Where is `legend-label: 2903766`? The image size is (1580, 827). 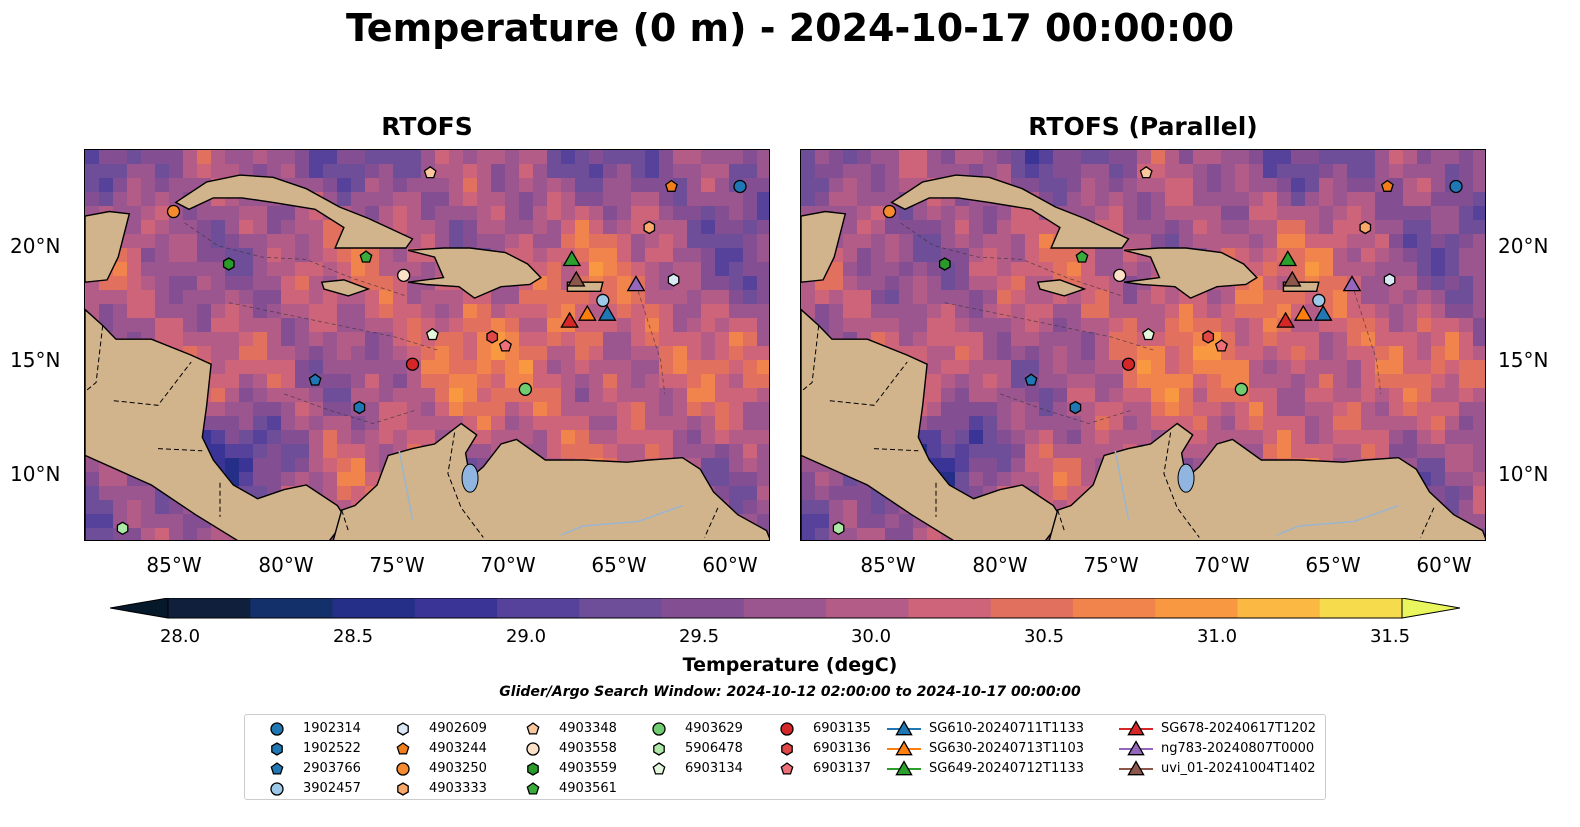
legend-label: 2903766 is located at coordinates (332, 768).